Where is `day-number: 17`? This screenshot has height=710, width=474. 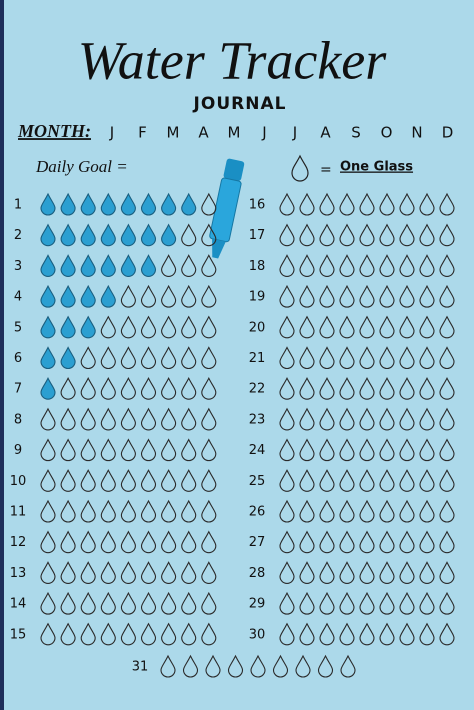 day-number: 17 is located at coordinates (257, 235).